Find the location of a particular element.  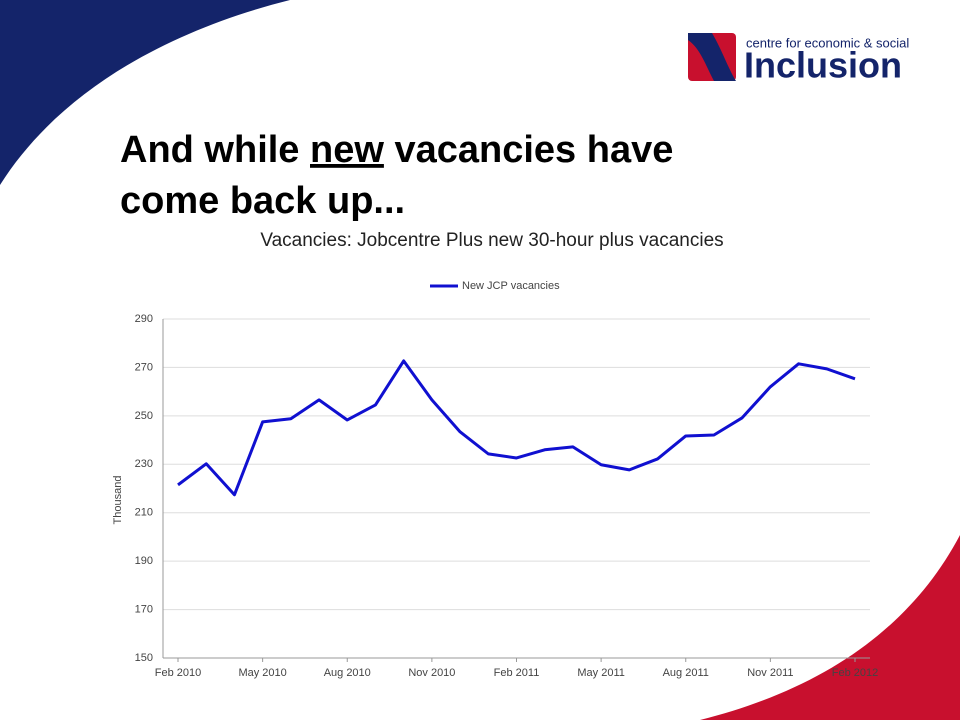

x-tick-label: Feb 2011 is located at coordinates (517, 673).